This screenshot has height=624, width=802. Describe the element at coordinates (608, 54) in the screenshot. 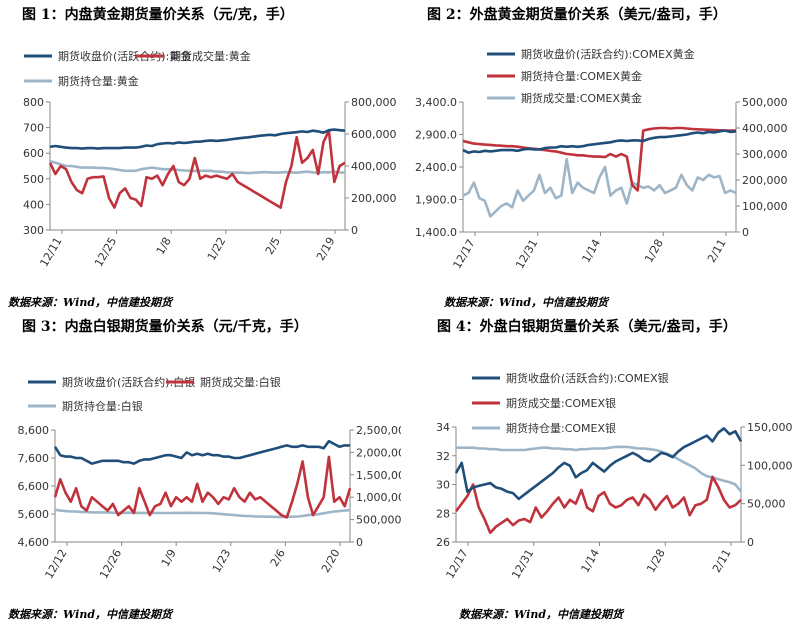

I see `legend-label: 期货收盘价(活跃合约):COMEX黄金` at that location.